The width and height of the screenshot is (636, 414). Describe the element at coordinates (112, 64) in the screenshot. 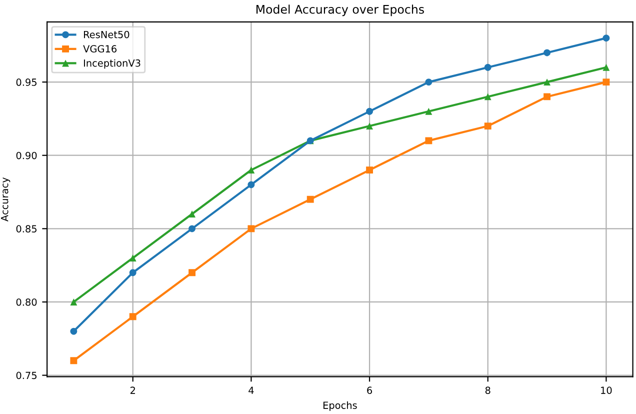

I see `legend-label: InceptionV3` at that location.